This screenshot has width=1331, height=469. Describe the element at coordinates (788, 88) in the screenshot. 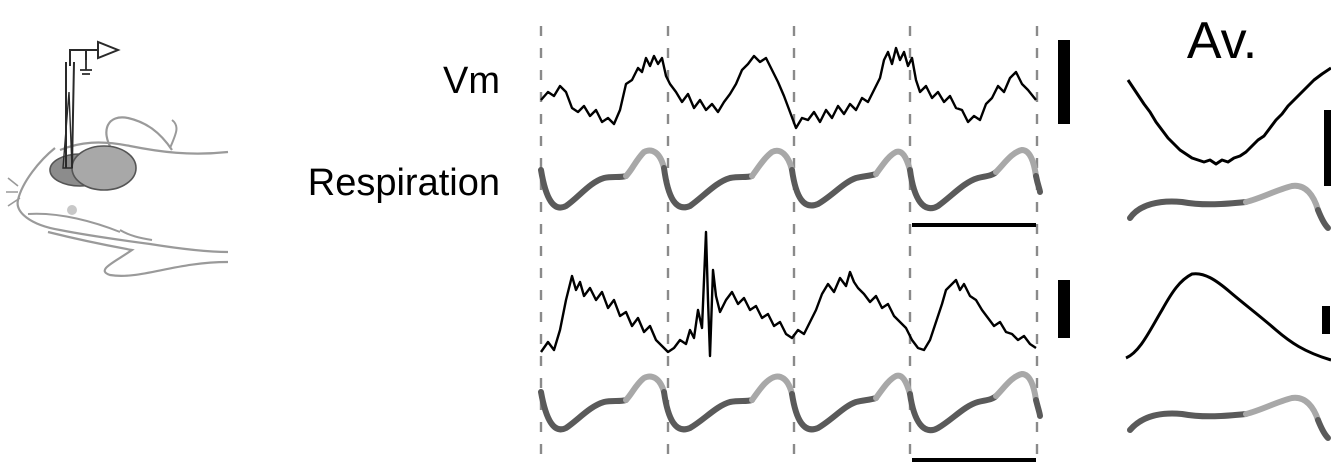

I see `vm-trace-top` at that location.